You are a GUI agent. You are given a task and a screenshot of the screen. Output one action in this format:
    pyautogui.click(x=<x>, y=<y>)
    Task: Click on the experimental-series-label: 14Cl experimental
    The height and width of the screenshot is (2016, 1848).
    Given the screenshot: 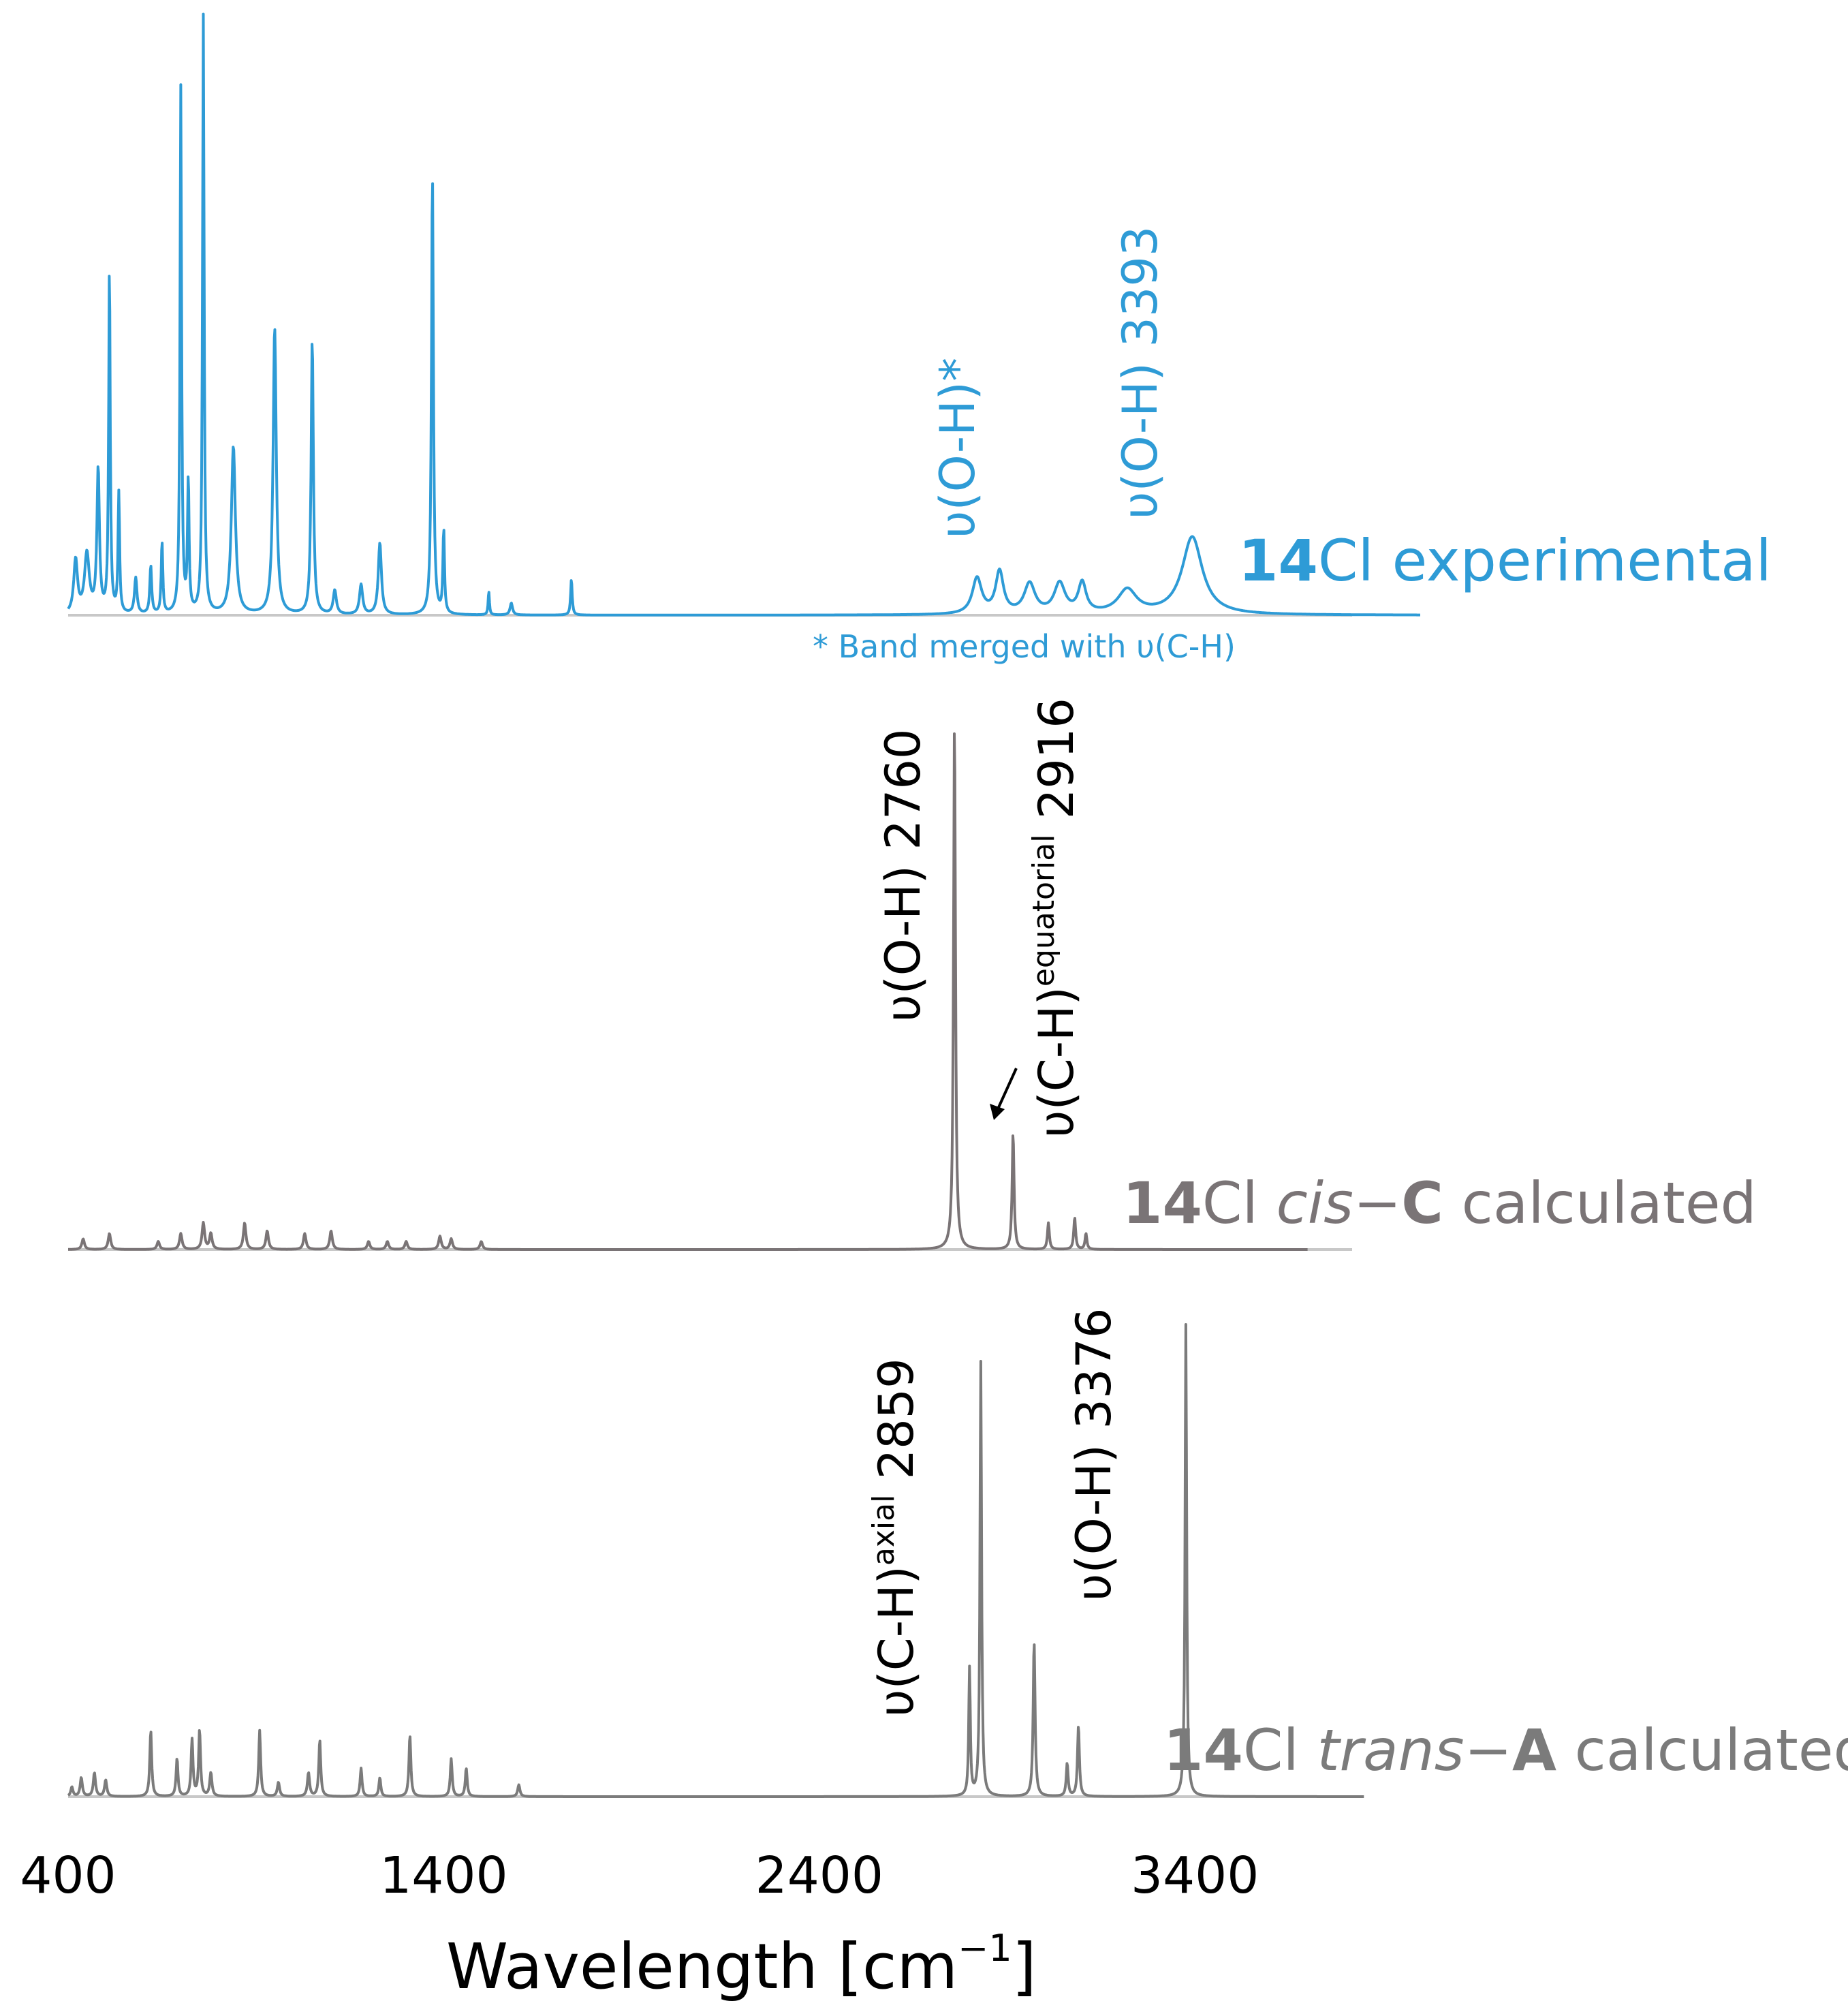 What is the action you would take?
    pyautogui.click(x=1505, y=560)
    